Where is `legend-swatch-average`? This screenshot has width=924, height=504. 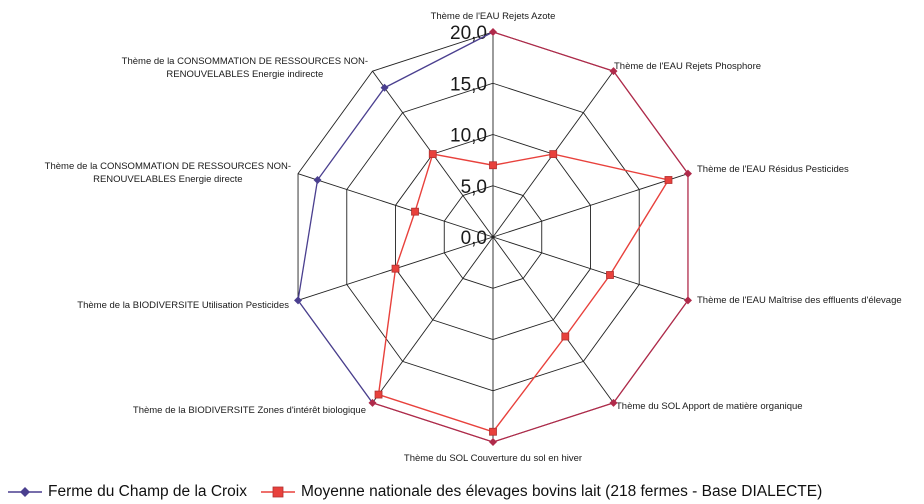
legend-swatch-average is located at coordinates (278, 492).